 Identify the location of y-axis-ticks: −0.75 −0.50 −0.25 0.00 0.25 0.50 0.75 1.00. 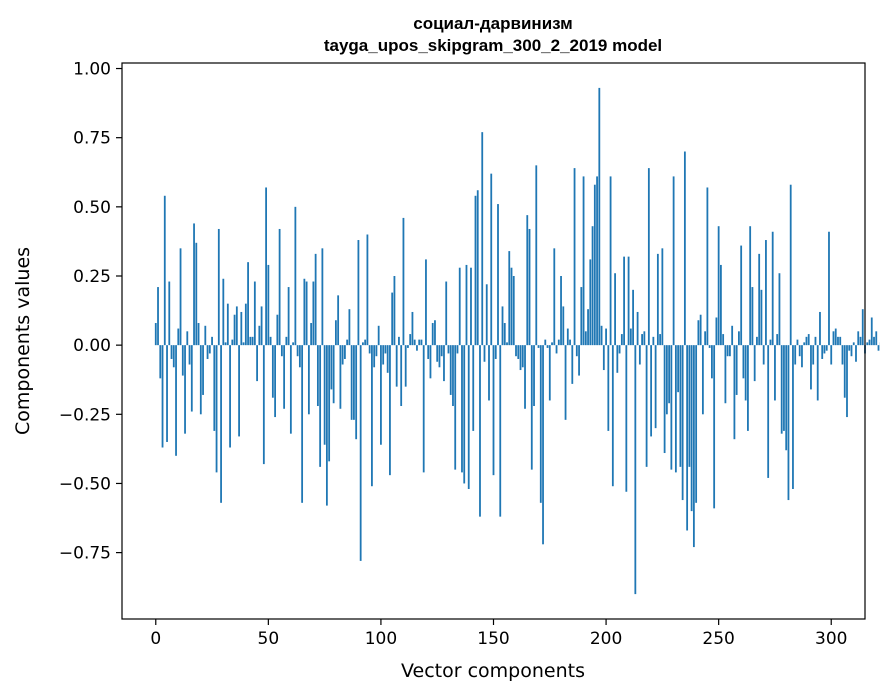
(90, 312).